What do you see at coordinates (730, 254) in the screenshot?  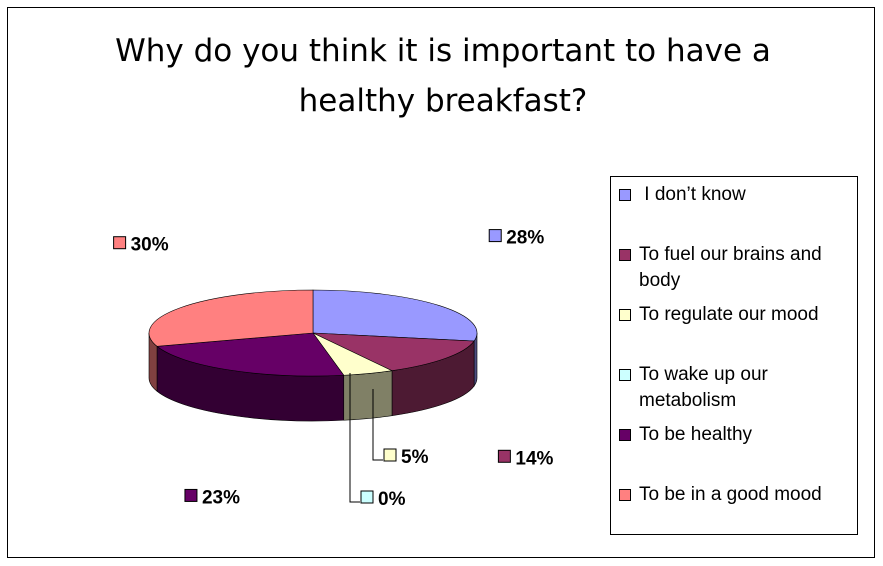 I see `legend-label-line: To fuel our brains and` at bounding box center [730, 254].